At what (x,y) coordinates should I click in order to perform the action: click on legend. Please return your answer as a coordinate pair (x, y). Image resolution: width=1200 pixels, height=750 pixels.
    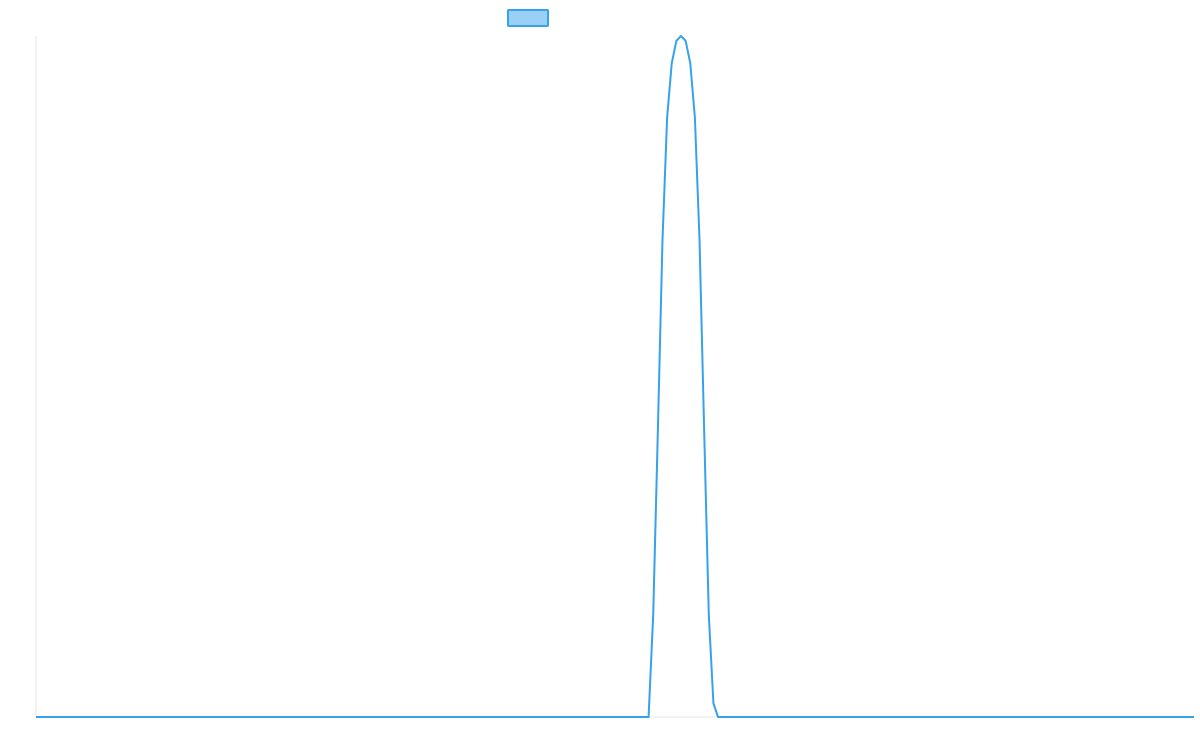
    Looking at the image, I should click on (528, 18).